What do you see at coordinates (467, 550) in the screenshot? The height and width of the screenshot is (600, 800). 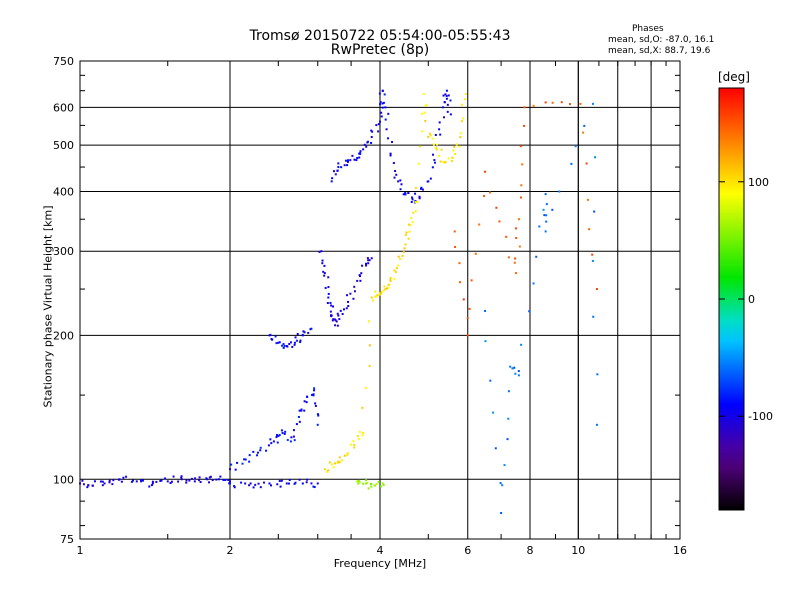 I see `x-tick-label: 6` at bounding box center [467, 550].